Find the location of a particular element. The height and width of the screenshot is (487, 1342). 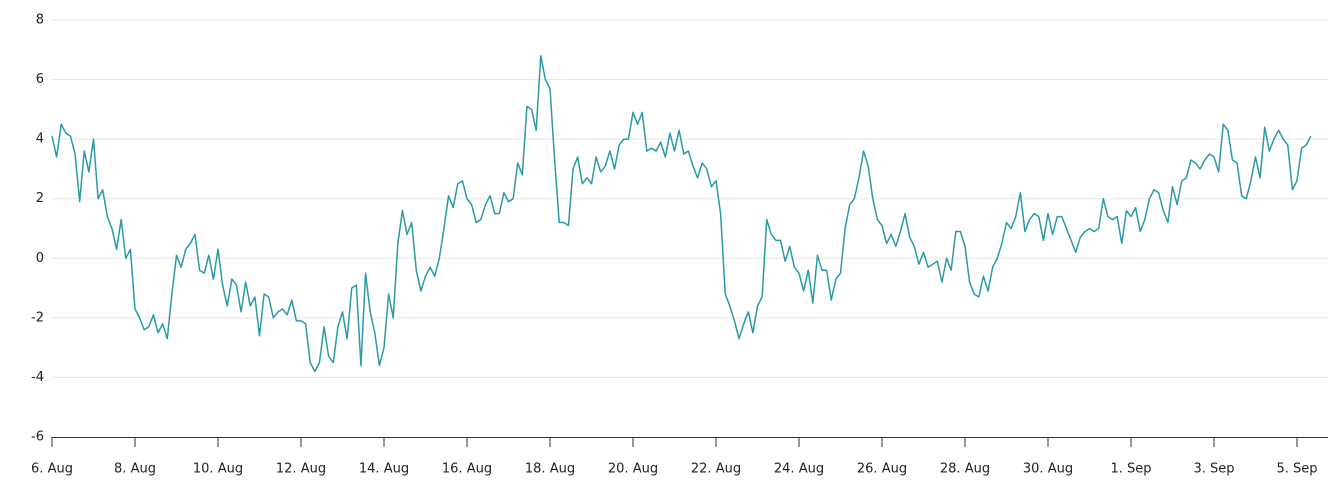

x-tick-label: 14. Aug is located at coordinates (384, 469).